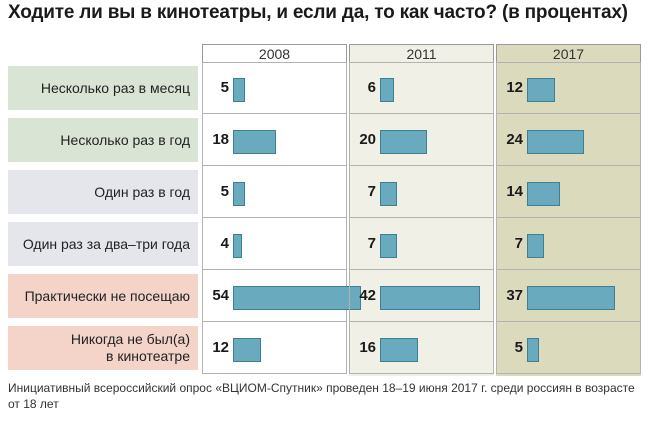 This screenshot has height=421, width=650. I want to click on data-label: 18, so click(220, 139).